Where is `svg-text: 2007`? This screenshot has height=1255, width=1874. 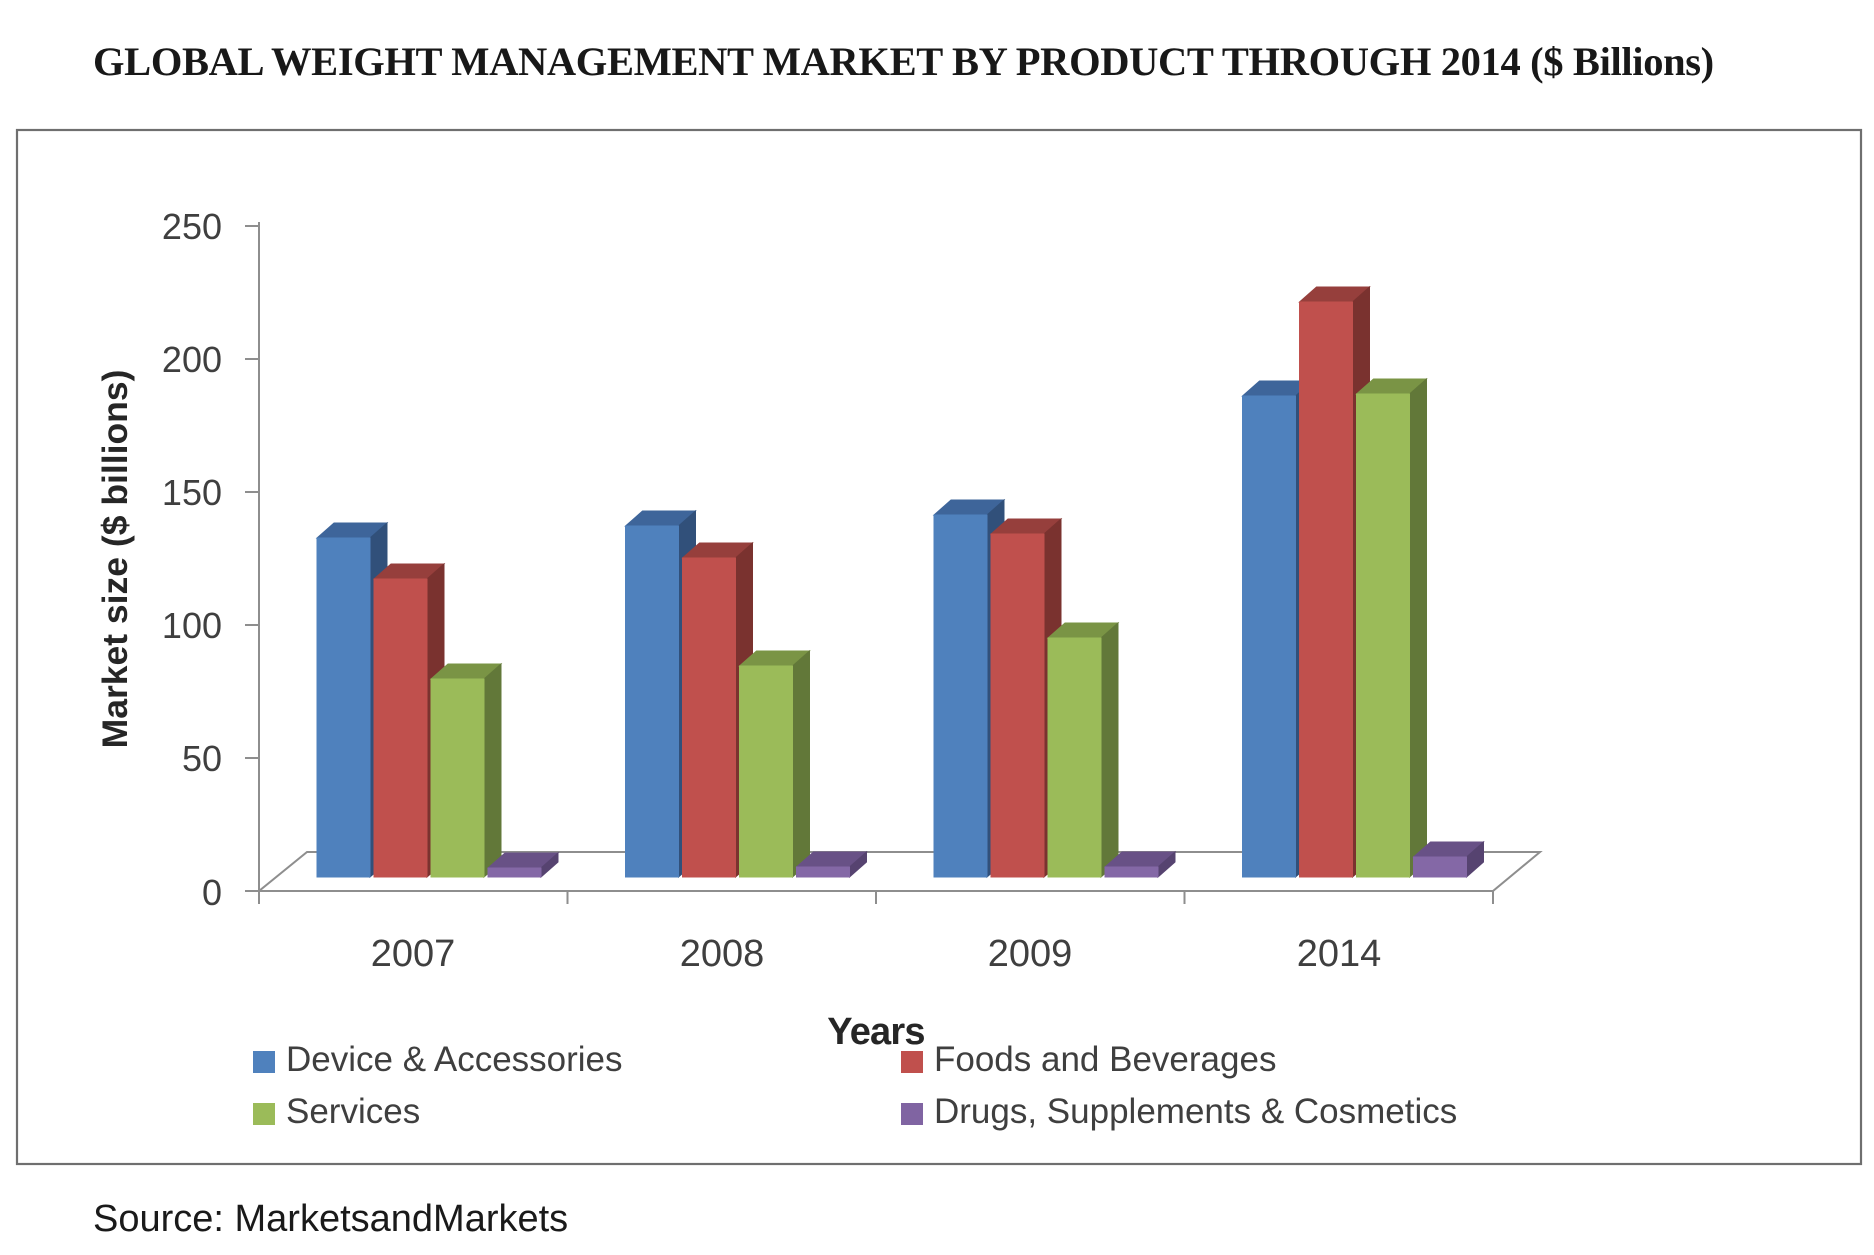
svg-text: 2007 is located at coordinates (413, 954).